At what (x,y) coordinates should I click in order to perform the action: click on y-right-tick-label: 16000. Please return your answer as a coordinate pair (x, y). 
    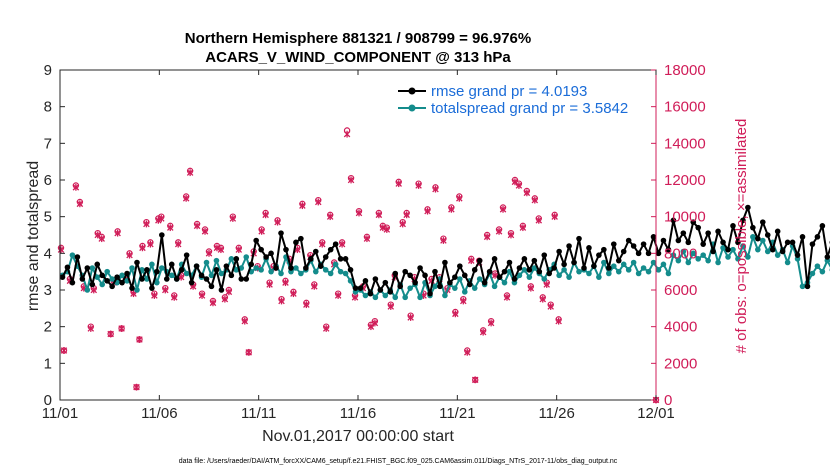
    Looking at the image, I should click on (685, 107).